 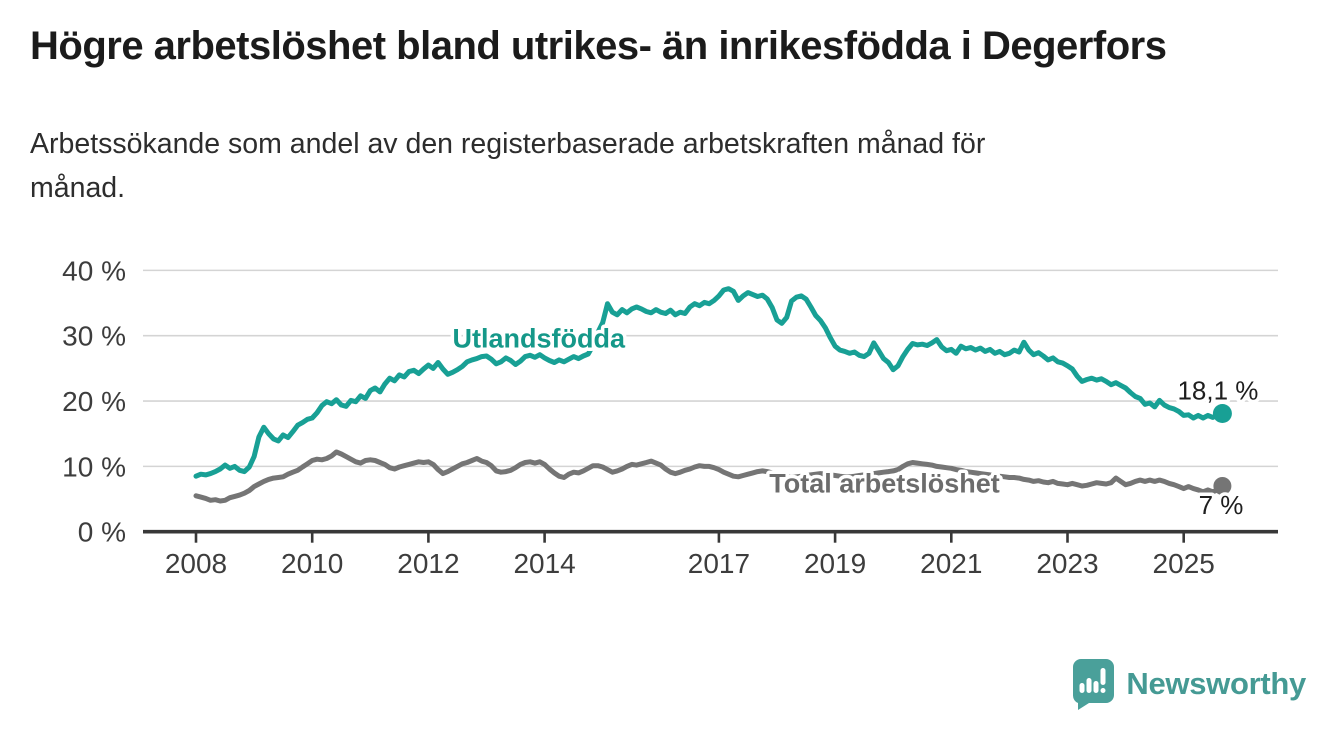 I want to click on x-tick-label-2019: 2019, so click(x=835, y=563).